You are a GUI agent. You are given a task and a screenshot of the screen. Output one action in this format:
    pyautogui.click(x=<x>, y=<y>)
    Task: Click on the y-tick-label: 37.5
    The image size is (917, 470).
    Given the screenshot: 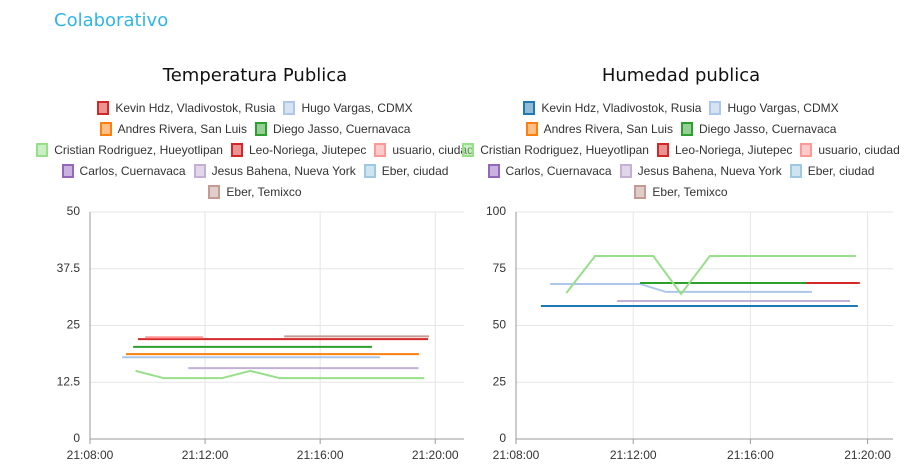 What is the action you would take?
    pyautogui.click(x=69, y=268)
    